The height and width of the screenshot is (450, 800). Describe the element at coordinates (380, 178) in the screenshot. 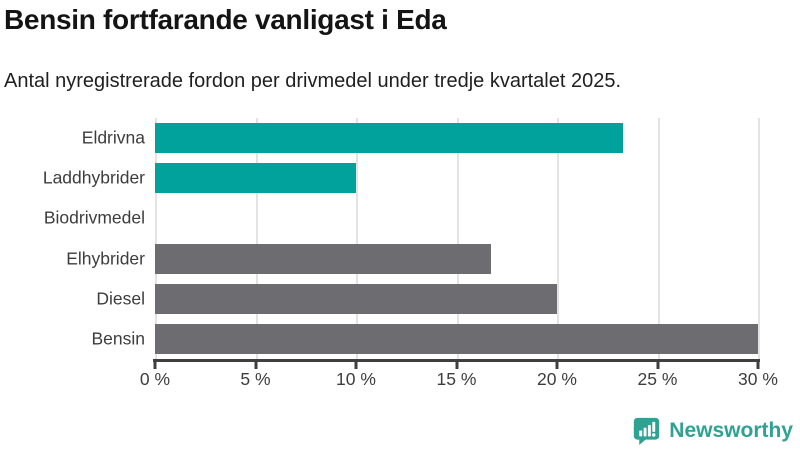

I see `bar-row: Laddhybrider` at that location.